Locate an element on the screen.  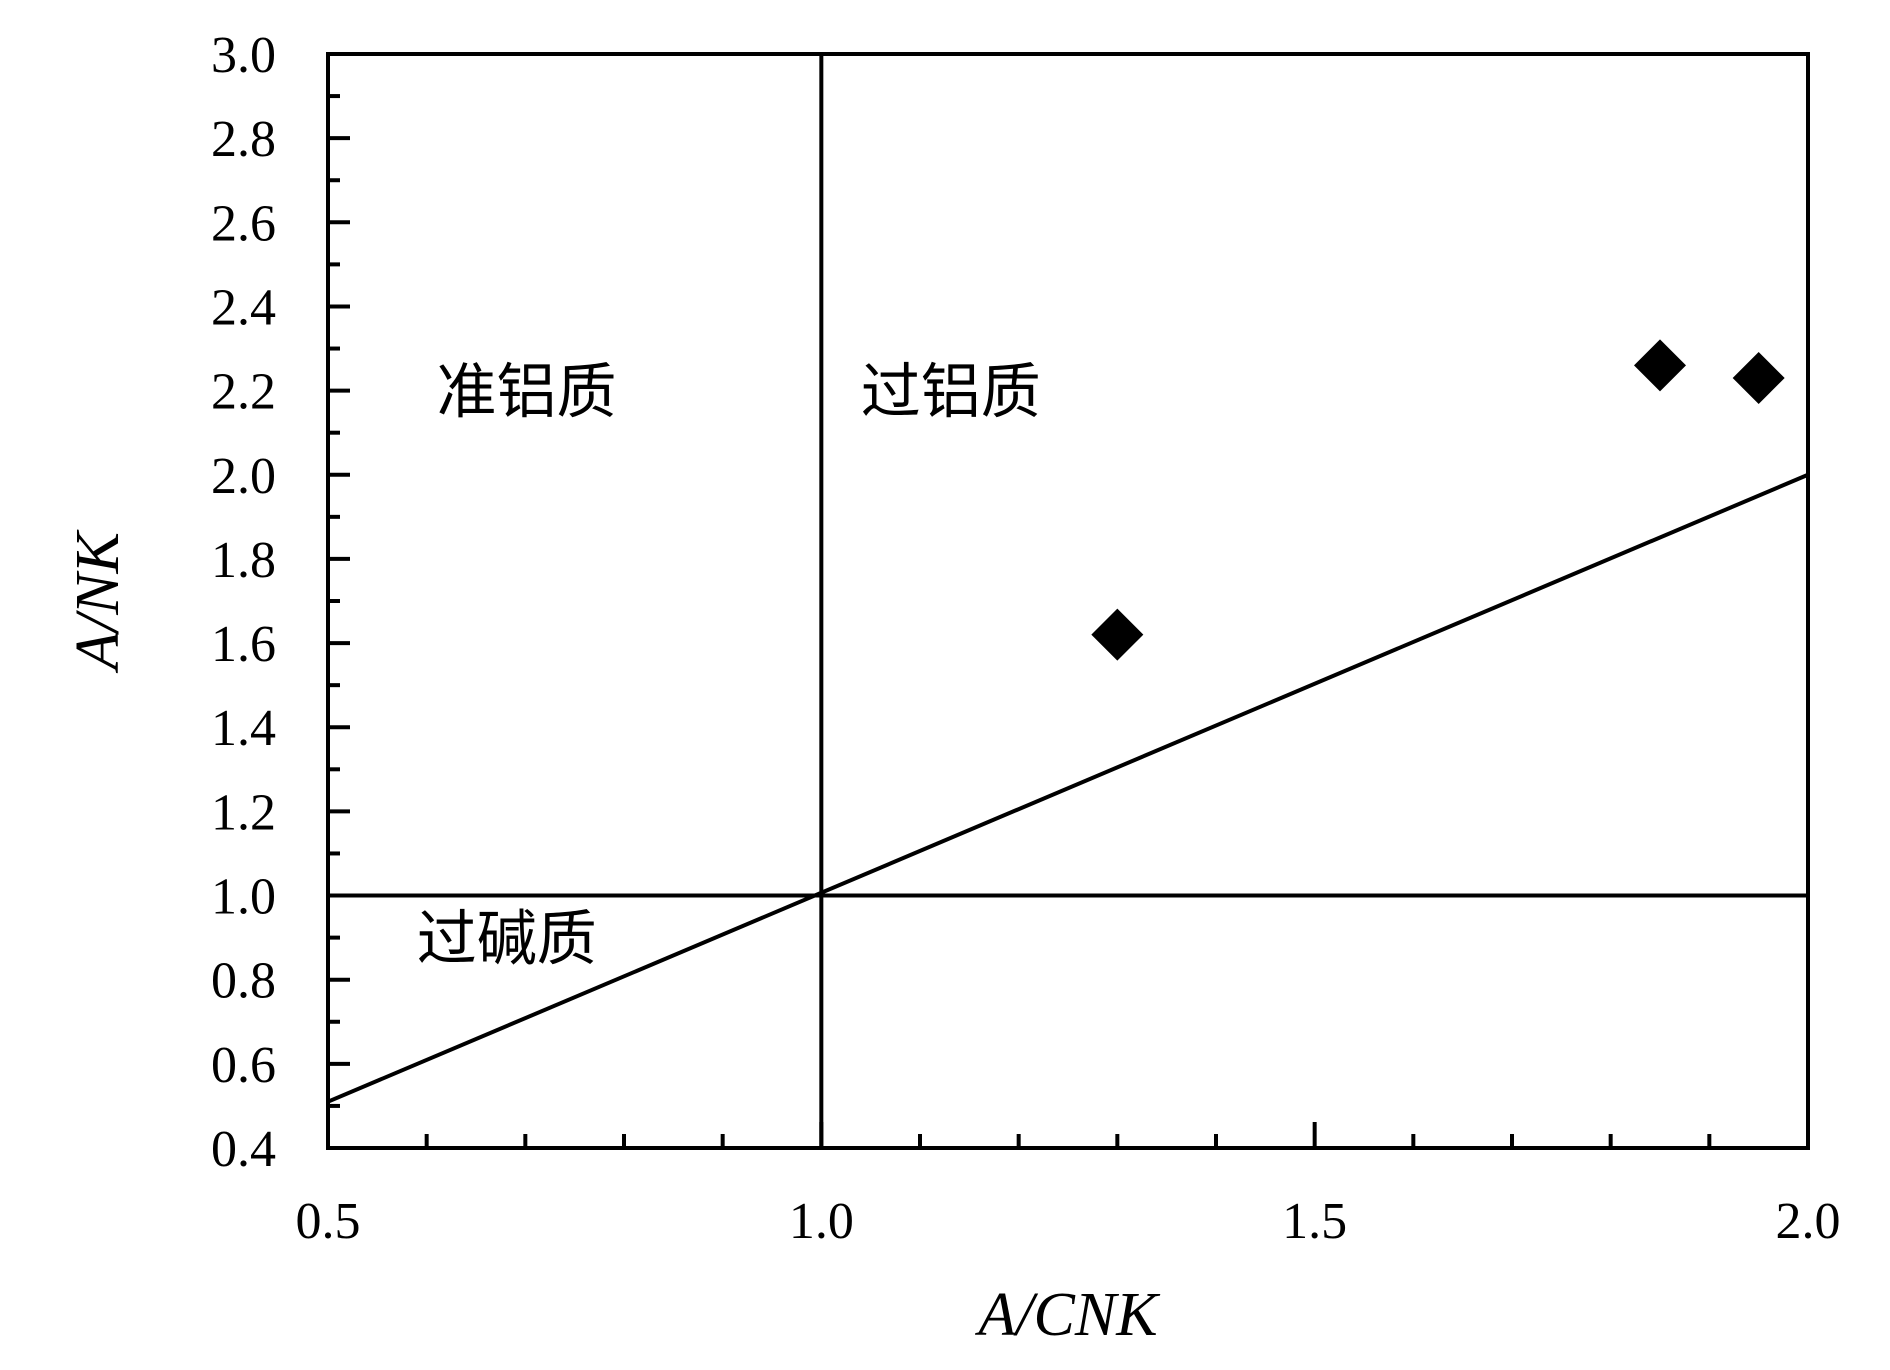
y-tick-label: 2.4 is located at coordinates (243, 307).